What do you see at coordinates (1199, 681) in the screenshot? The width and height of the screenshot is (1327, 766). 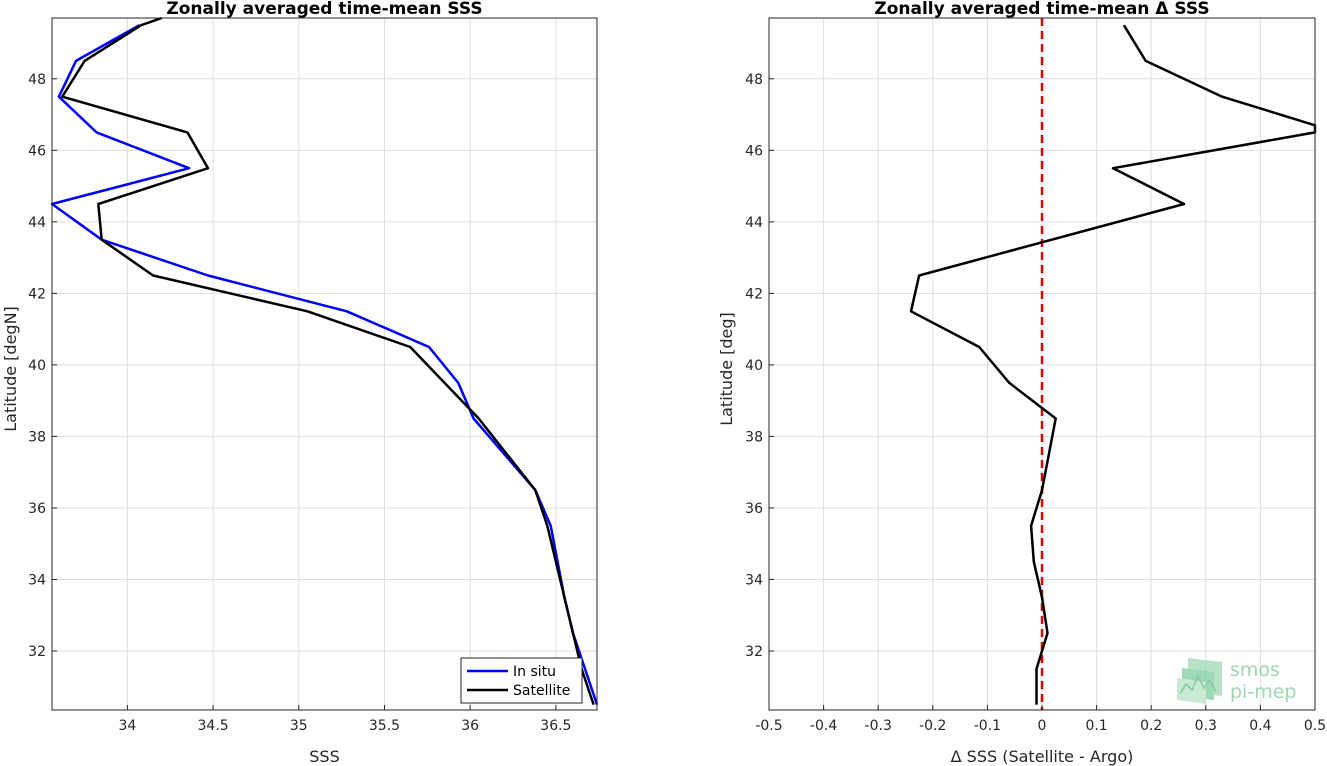 I see `logo-graphic` at bounding box center [1199, 681].